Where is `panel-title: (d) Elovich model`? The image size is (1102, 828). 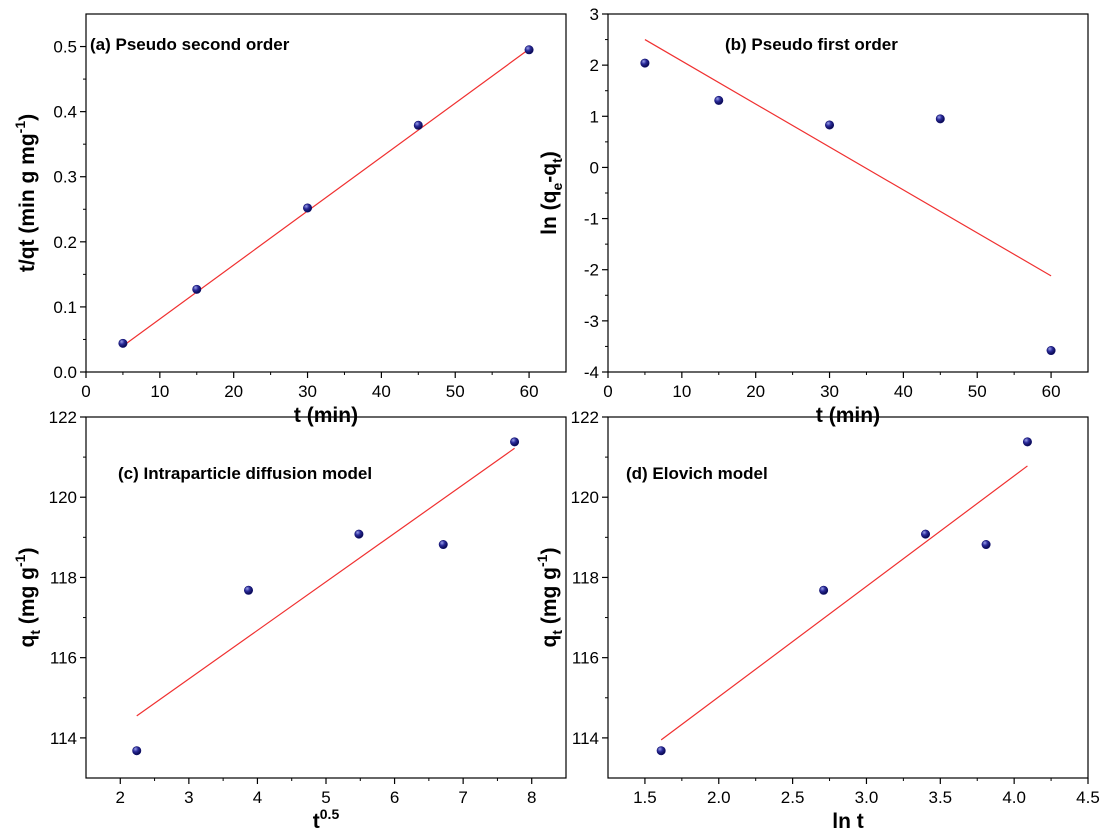 panel-title: (d) Elovich model is located at coordinates (697, 473).